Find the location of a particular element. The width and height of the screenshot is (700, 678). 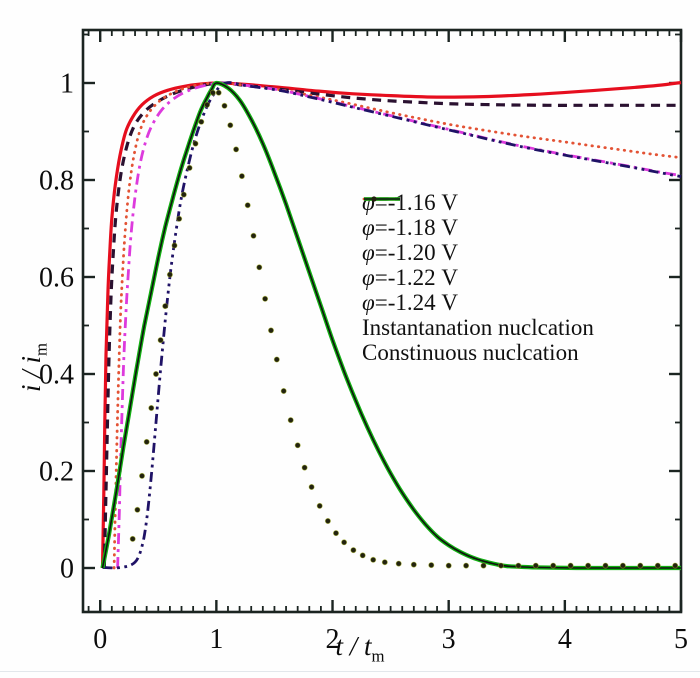

legend-item-continuous-nucleation: Constinuous nuclcation is located at coordinates (473, 280).